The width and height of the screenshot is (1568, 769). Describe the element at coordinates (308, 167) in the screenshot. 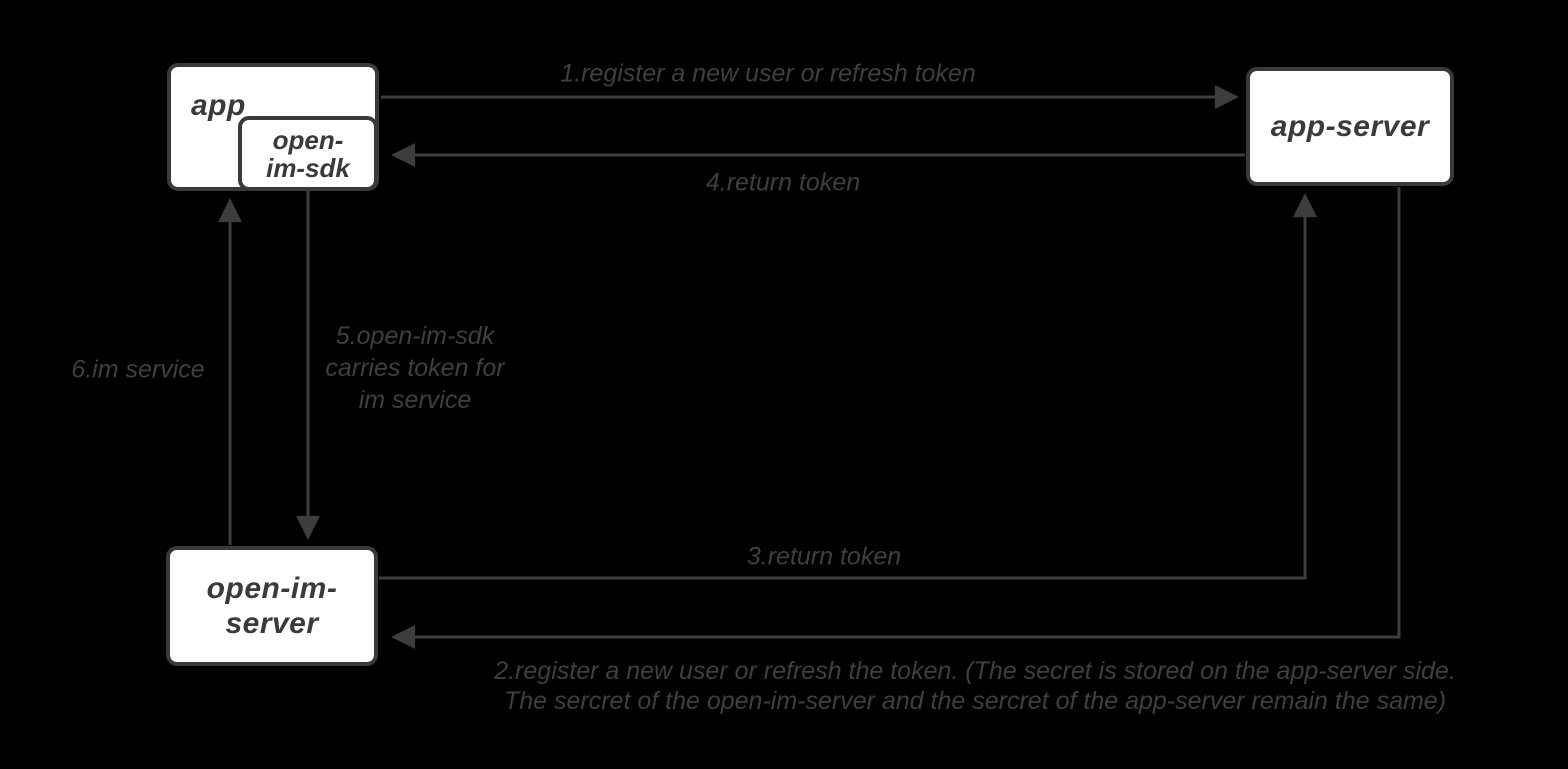

I see `node-open-im-sdk-label-line2: im-sdk` at that location.